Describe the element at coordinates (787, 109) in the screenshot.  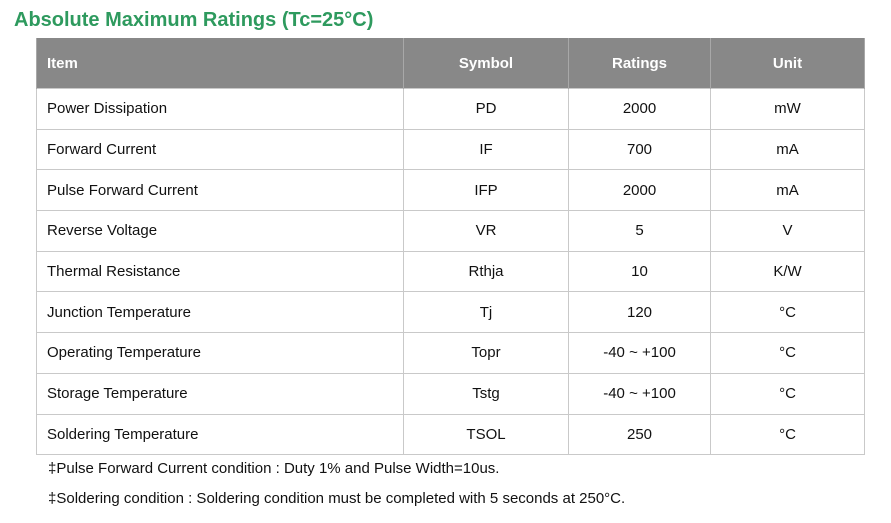
I see `cell-unit: mW` at that location.